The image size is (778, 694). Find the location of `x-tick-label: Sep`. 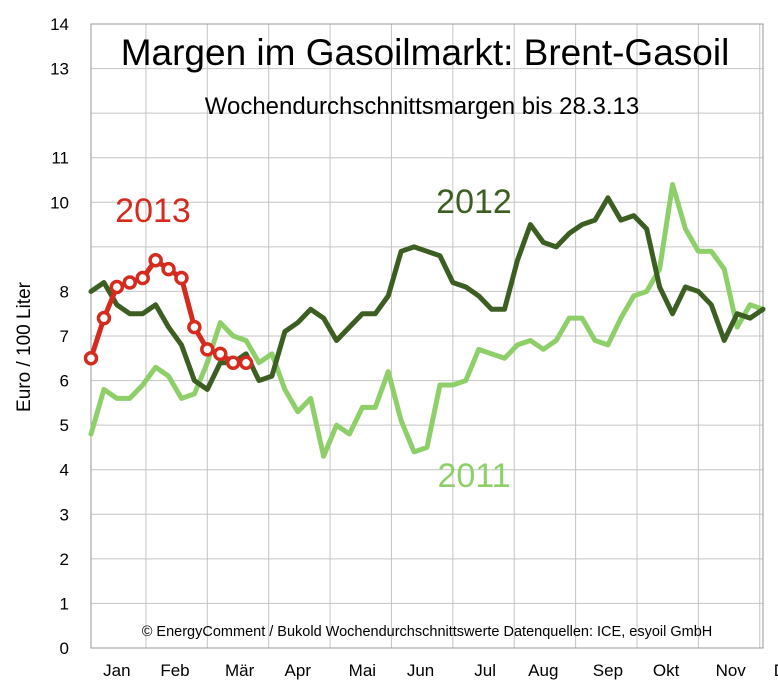

x-tick-label: Sep is located at coordinates (608, 670).